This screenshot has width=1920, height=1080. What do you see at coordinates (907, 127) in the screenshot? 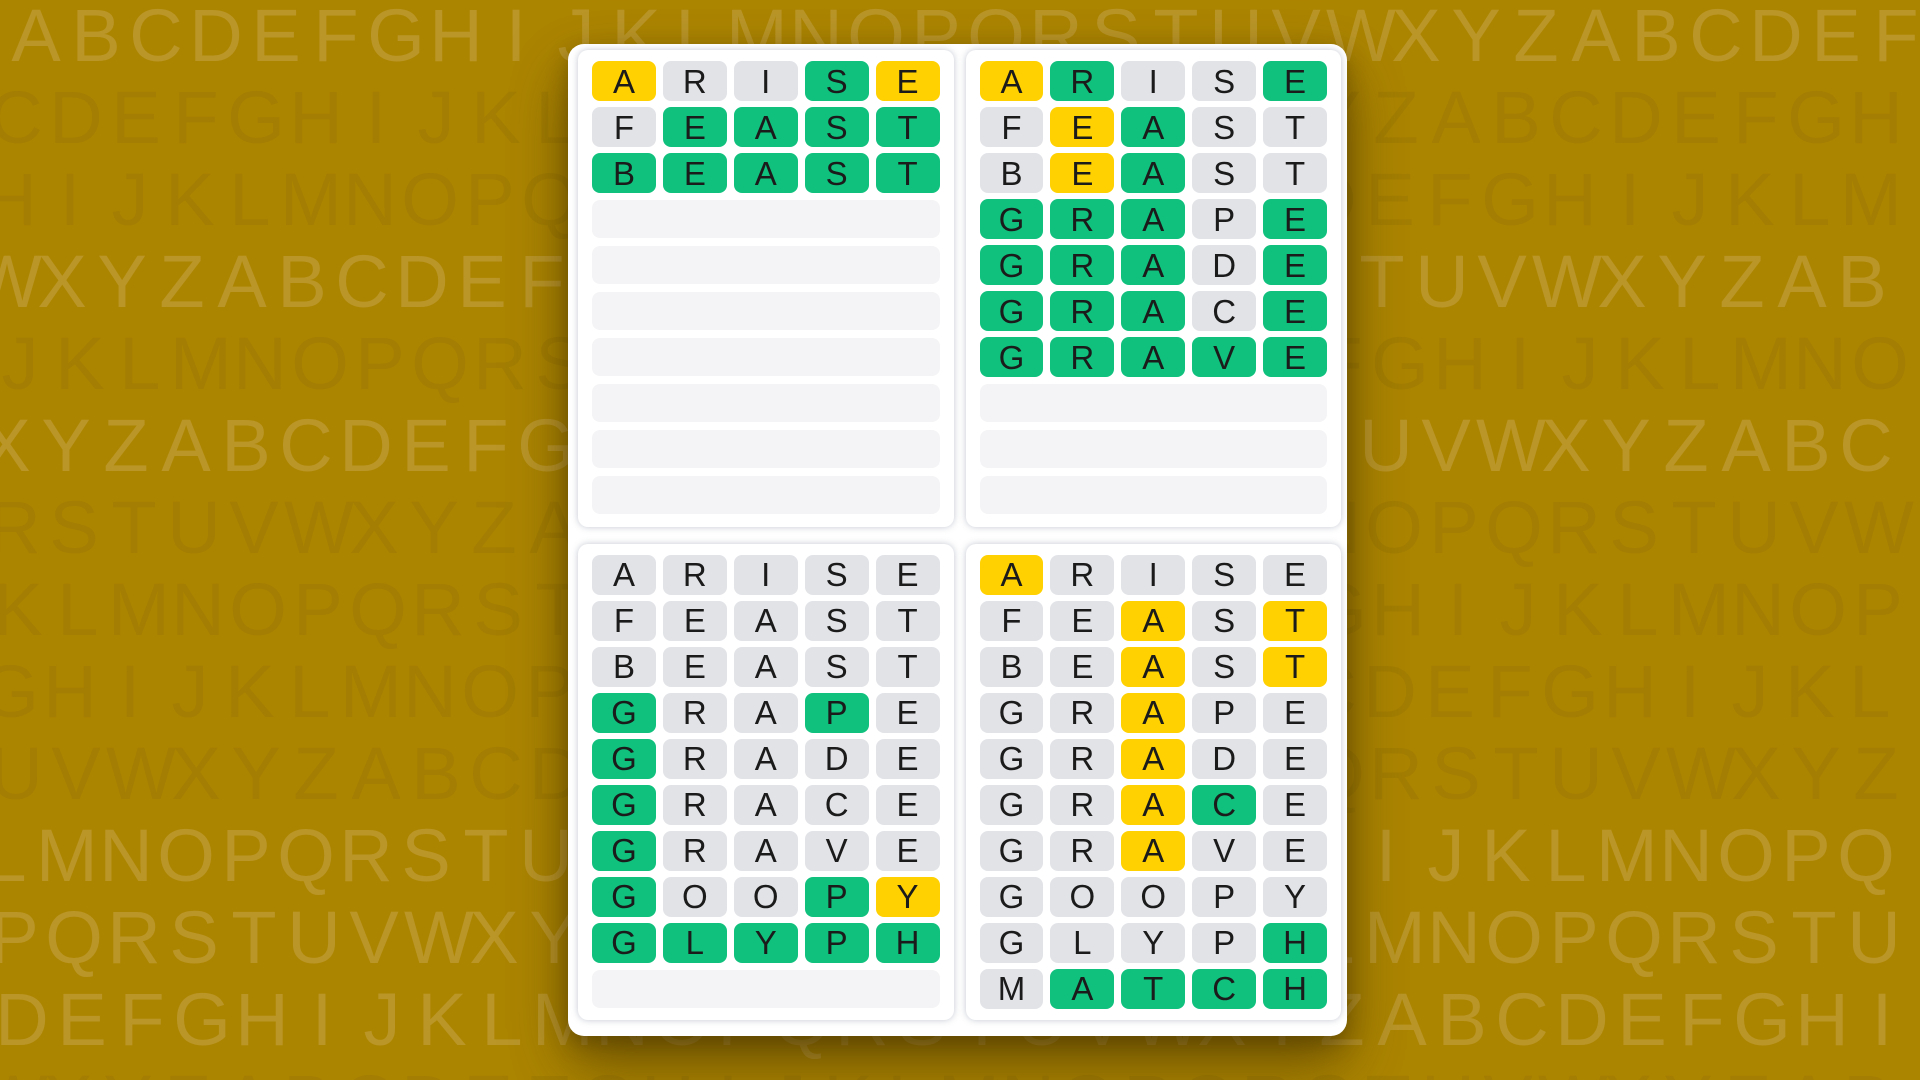
I see `letter-tile: T` at bounding box center [907, 127].